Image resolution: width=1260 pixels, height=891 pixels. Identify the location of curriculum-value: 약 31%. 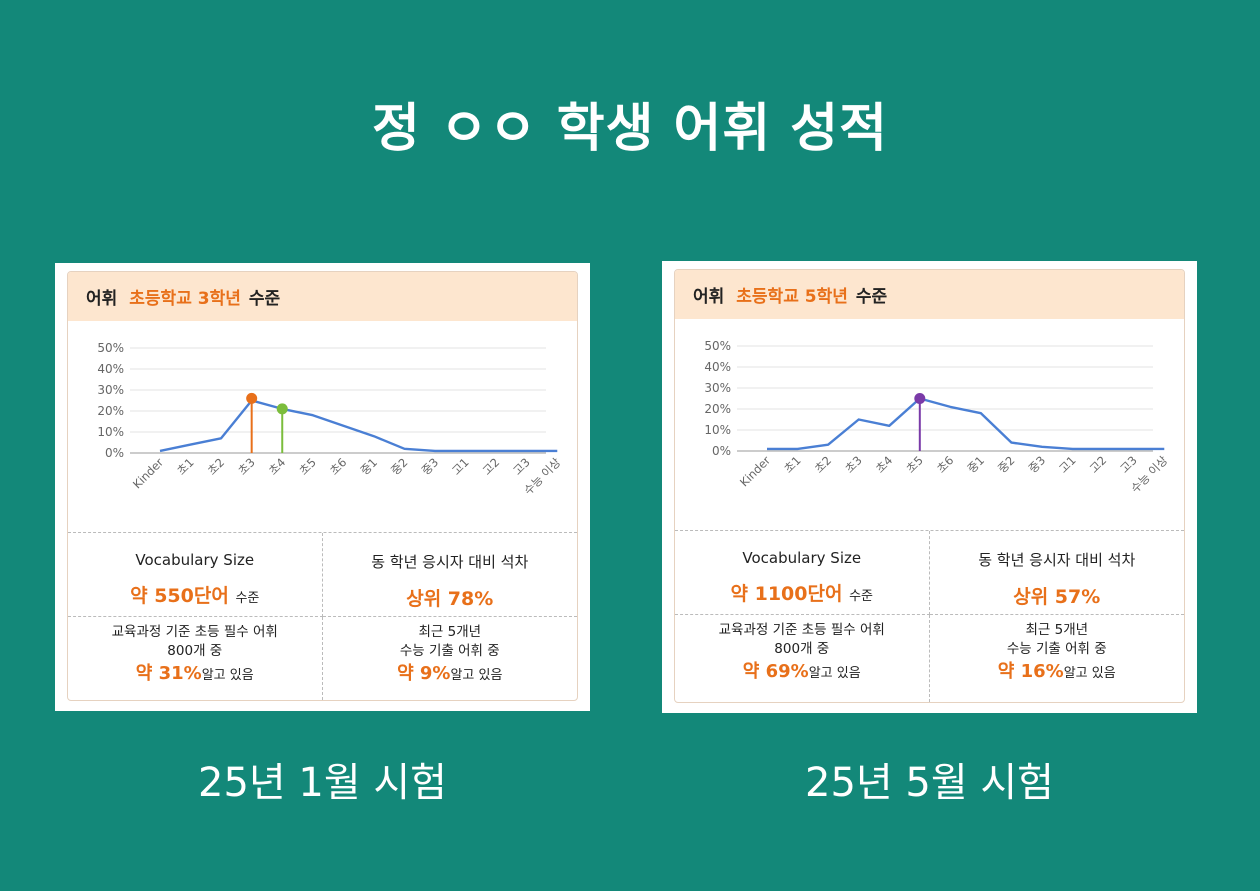
(168, 673).